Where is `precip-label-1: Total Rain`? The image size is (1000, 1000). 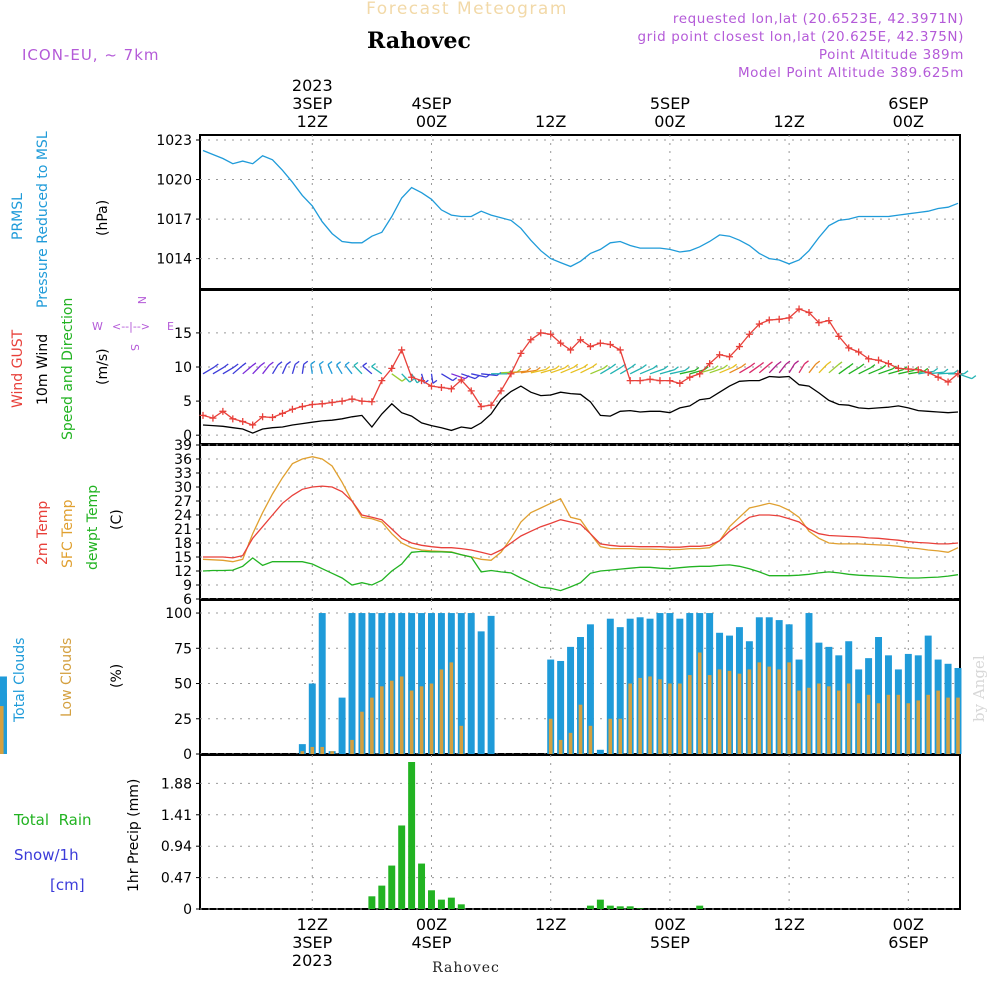 precip-label-1: Total Rain is located at coordinates (52, 820).